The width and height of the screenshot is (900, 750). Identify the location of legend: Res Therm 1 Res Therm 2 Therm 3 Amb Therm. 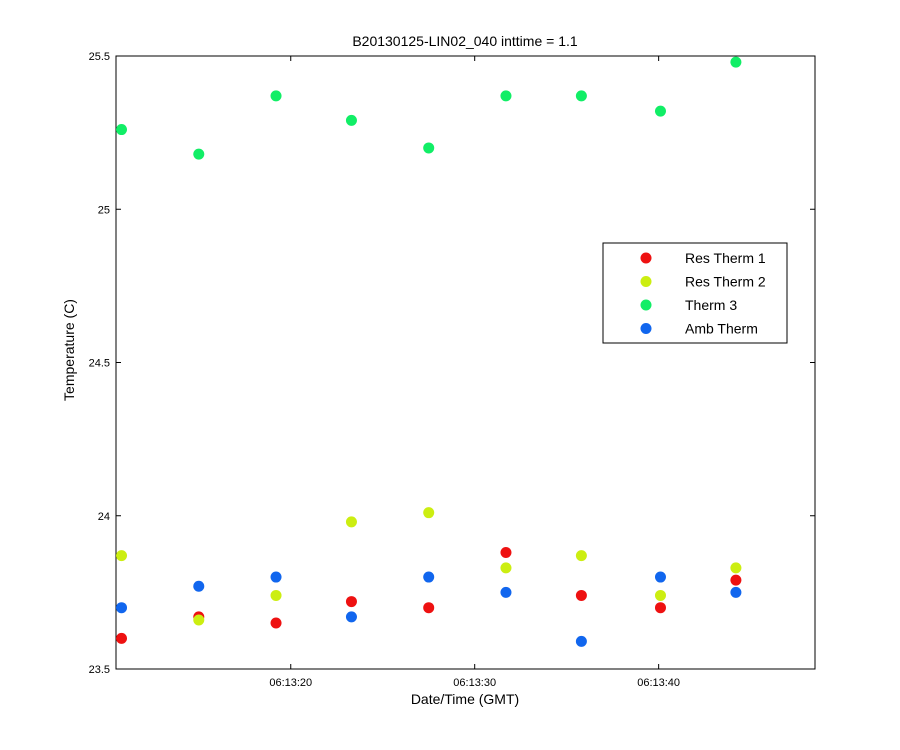
(695, 293).